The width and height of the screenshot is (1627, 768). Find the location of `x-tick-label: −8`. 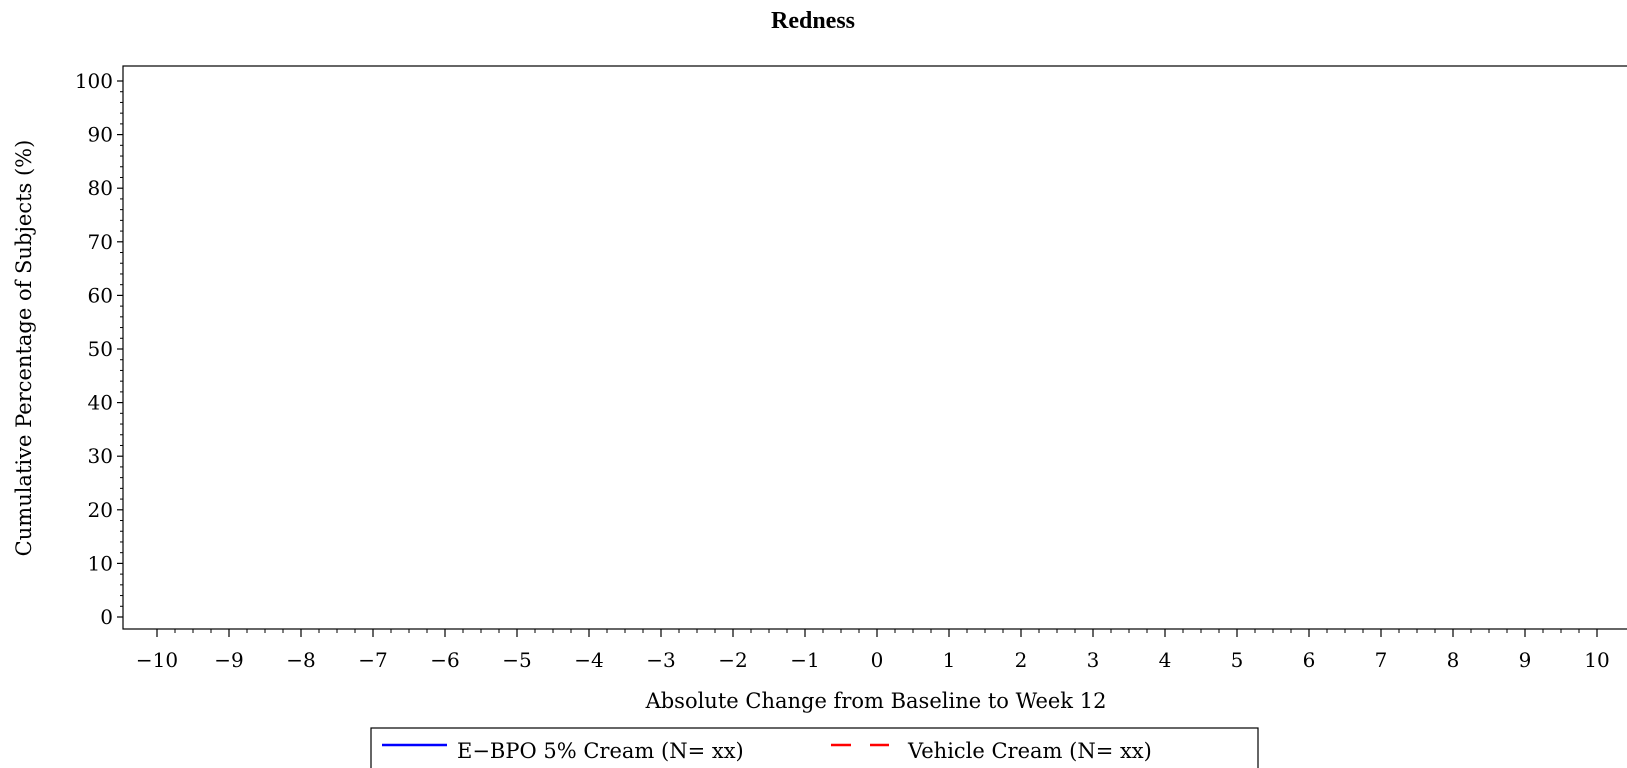

x-tick-label: −8 is located at coordinates (300, 660).